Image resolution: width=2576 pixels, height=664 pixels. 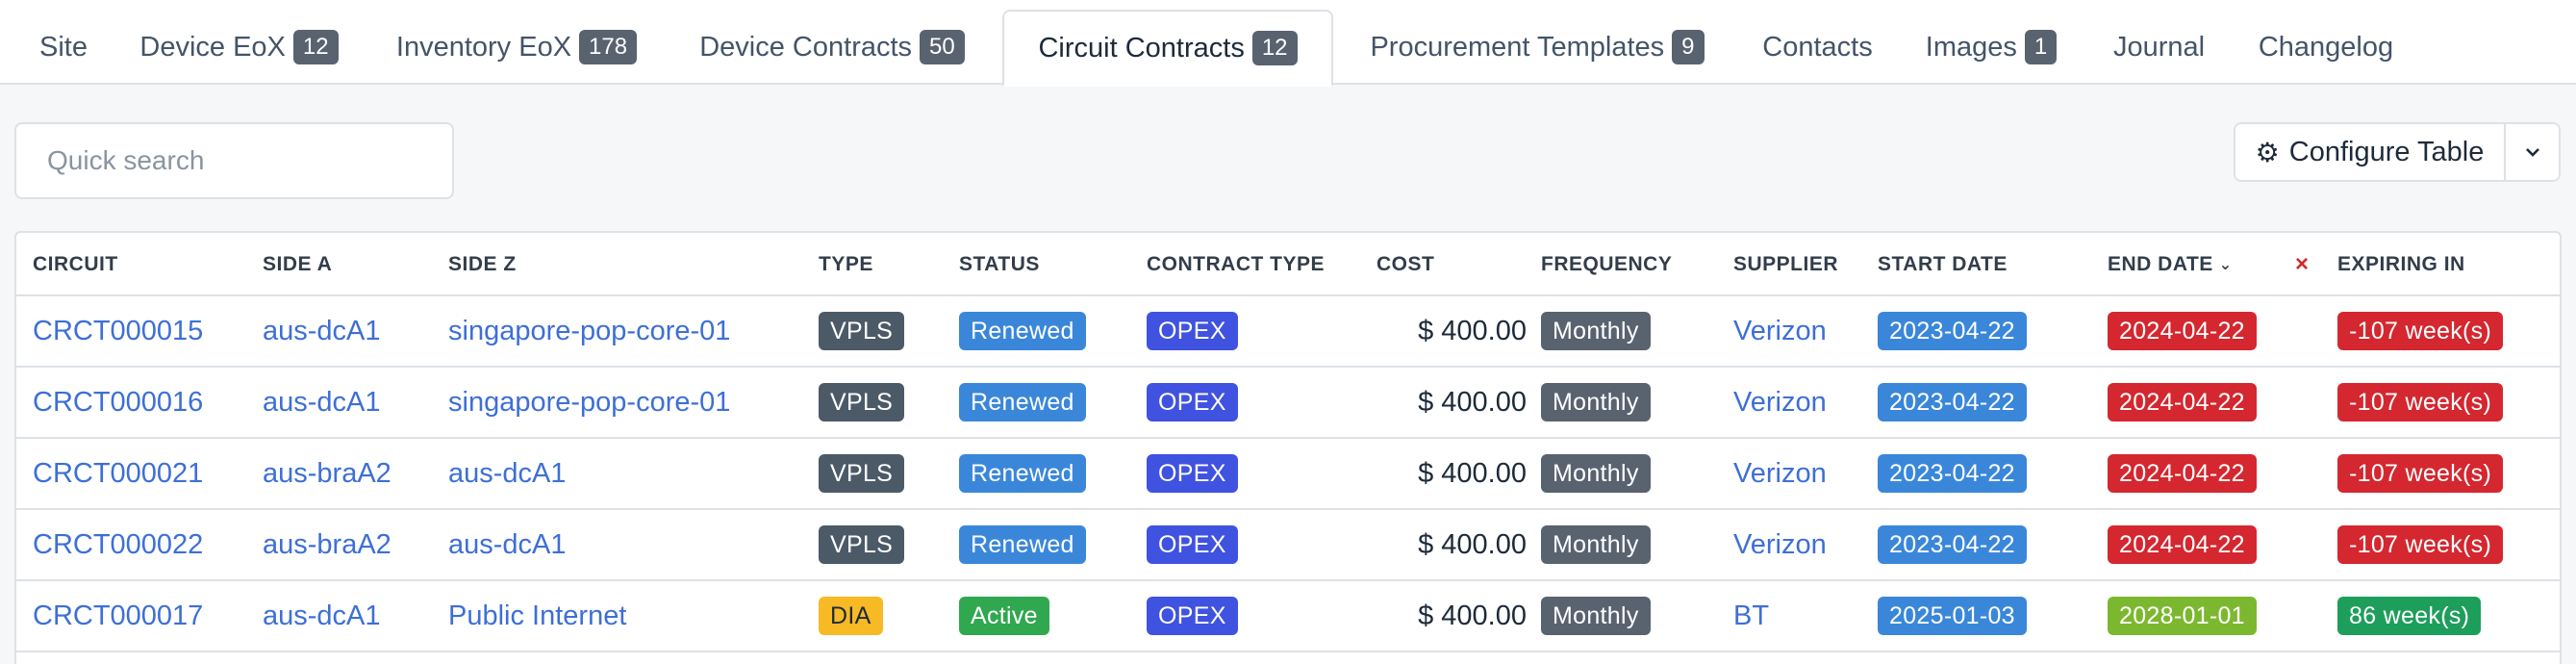 I want to click on tab-device-contracts: Device Contracts 50, so click(x=832, y=47).